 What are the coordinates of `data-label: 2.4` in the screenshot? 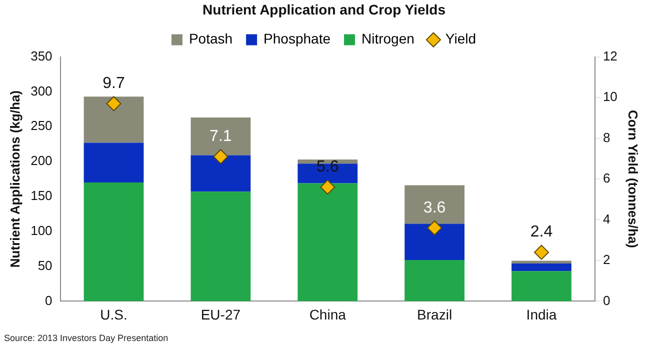 It's located at (541, 232).